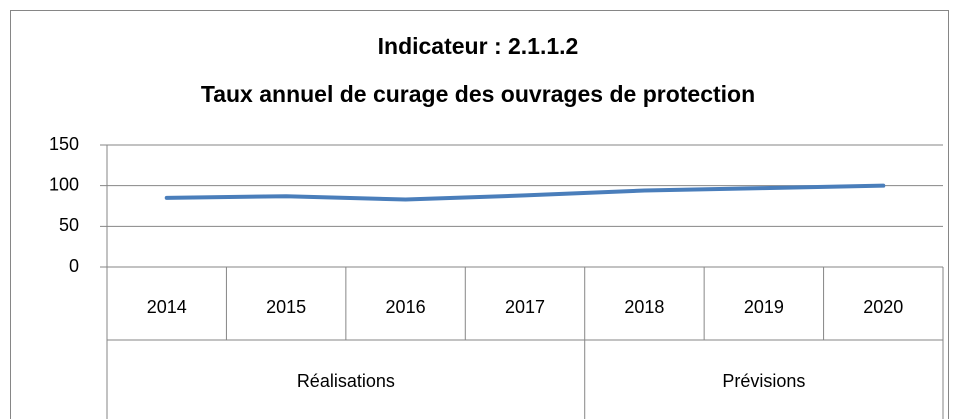  Describe the element at coordinates (74, 266) in the screenshot. I see `y-tick-label: 0` at that location.